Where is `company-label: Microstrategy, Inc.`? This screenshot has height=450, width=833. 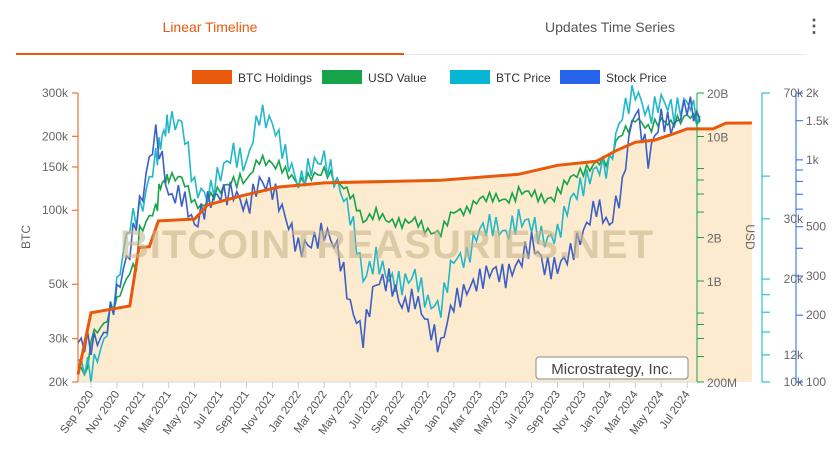
company-label: Microstrategy, Inc. is located at coordinates (611, 369).